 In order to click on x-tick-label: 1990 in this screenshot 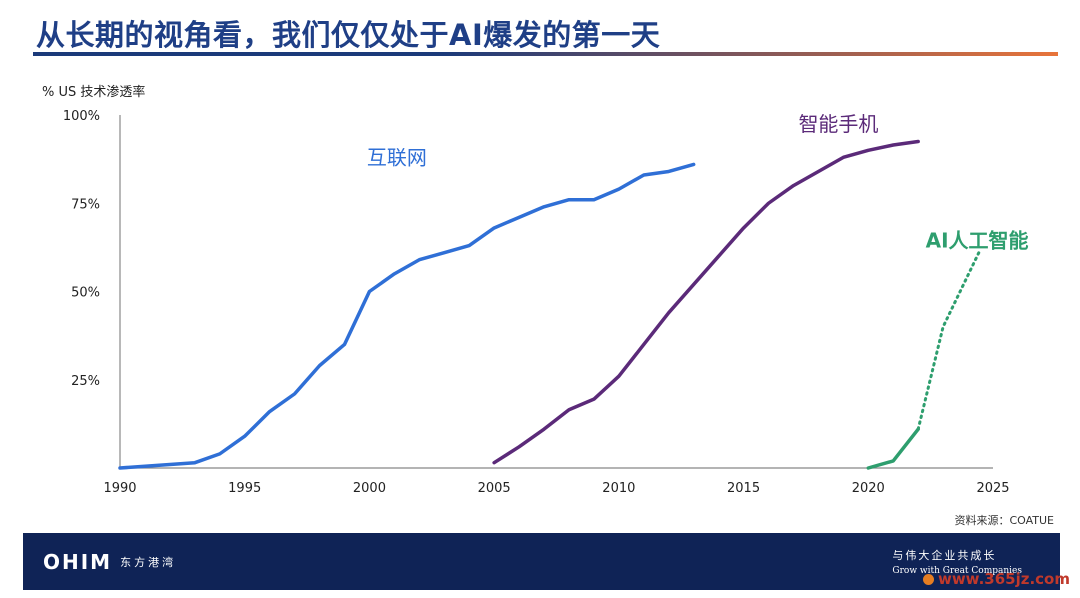, I will do `click(119, 488)`.